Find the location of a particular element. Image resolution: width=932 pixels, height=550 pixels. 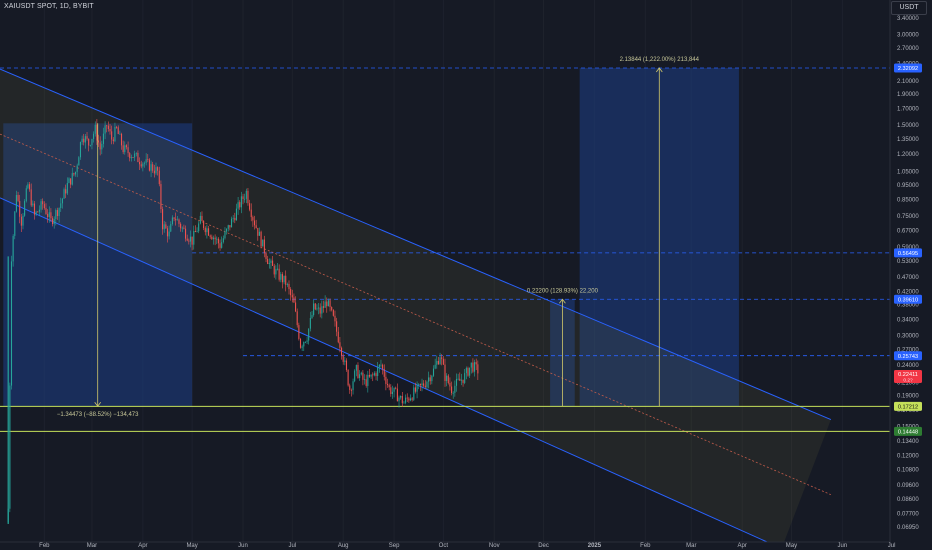

candle-2024-05-28-body is located at coordinates (236, 214).